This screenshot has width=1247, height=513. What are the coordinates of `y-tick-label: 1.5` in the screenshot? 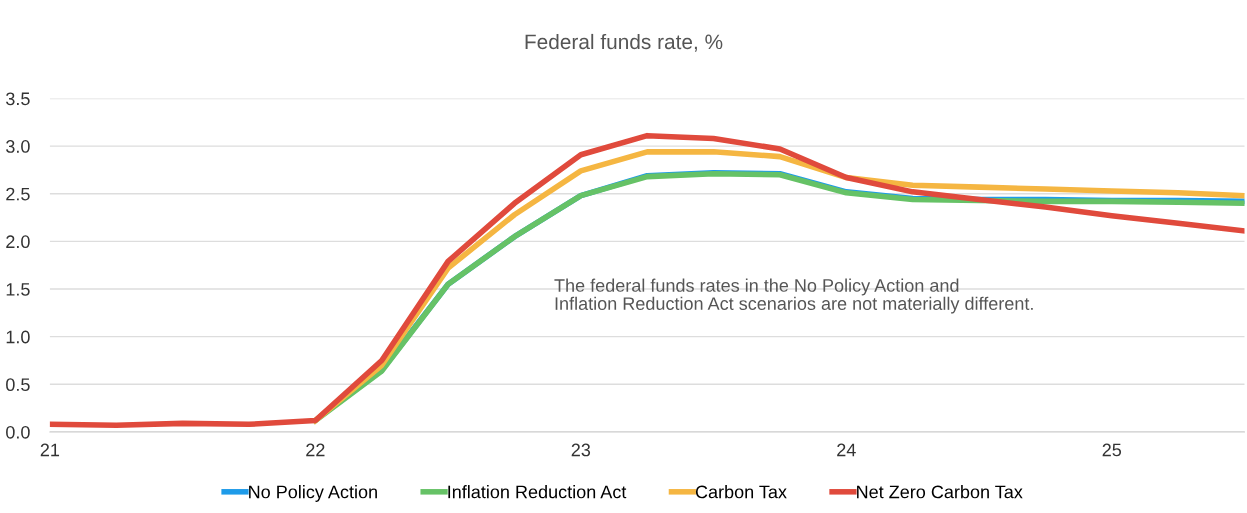 It's located at (18, 289).